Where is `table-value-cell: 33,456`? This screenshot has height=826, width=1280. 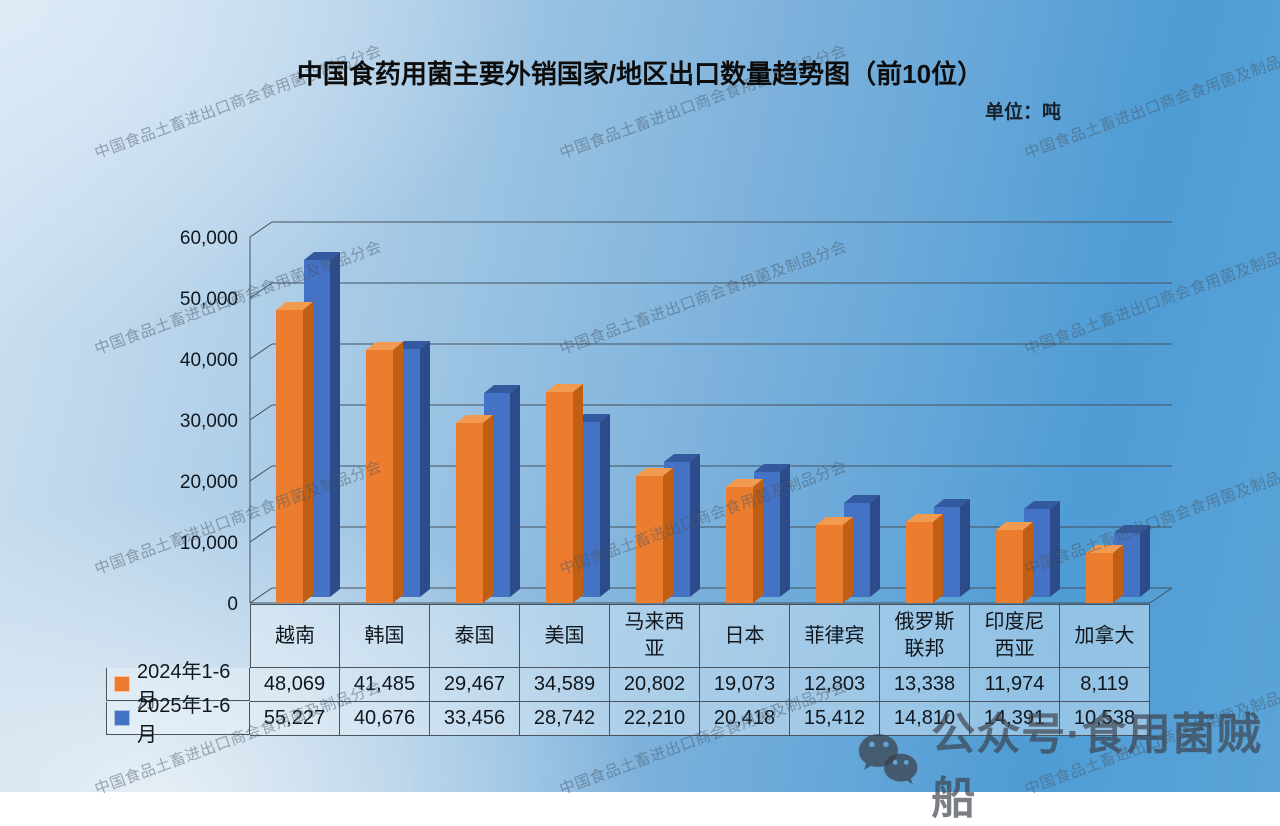
table-value-cell: 33,456 is located at coordinates (475, 719).